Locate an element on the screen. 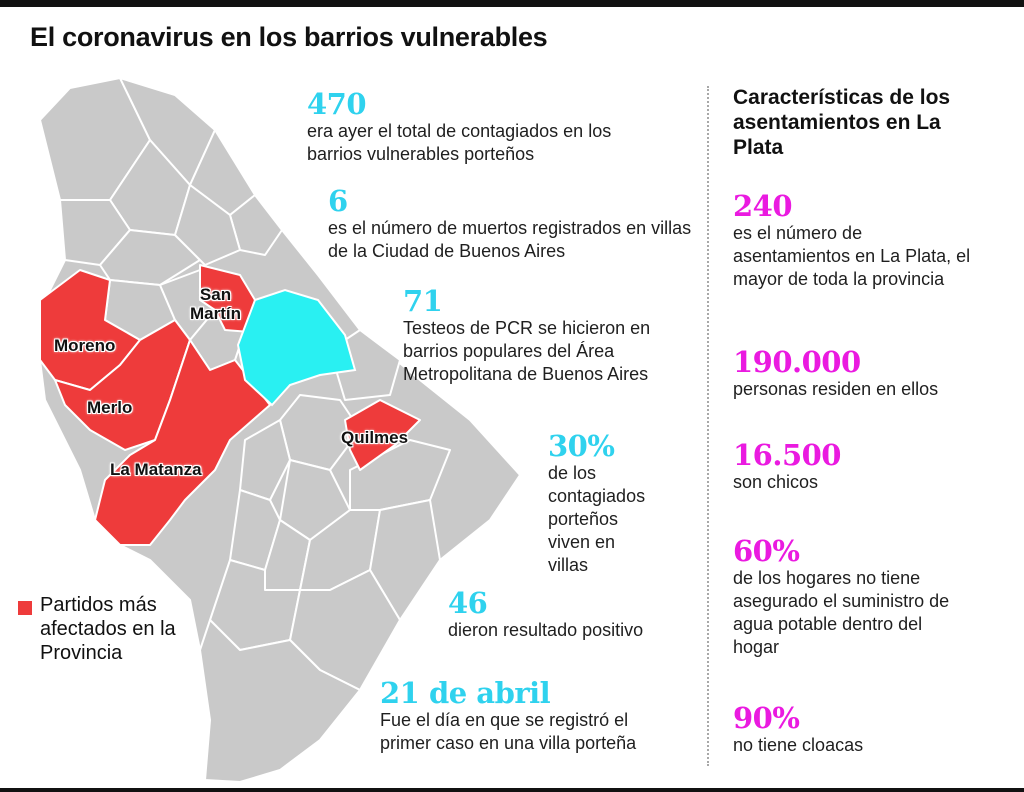  stat-text: personas residen en ellos is located at coordinates (836, 389).